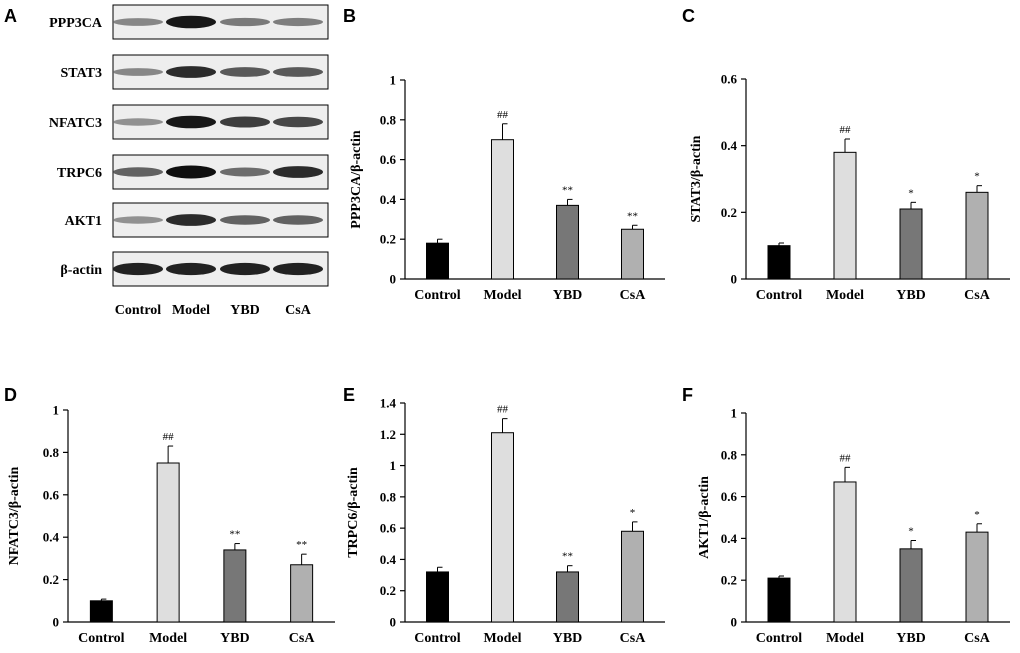  Describe the element at coordinates (298, 310) in the screenshot. I see `lane-label-csa: CsA` at that location.